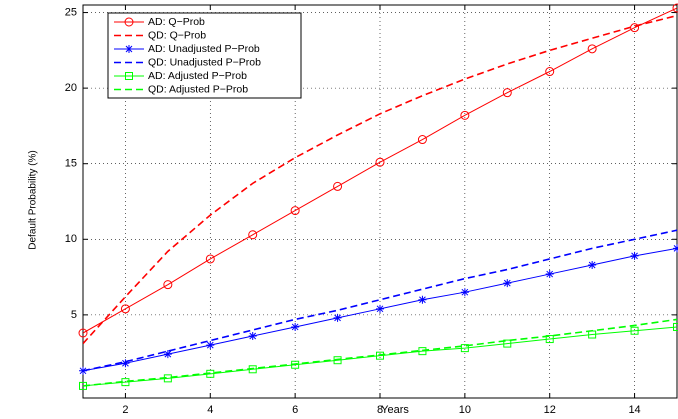 The height and width of the screenshot is (419, 678). What do you see at coordinates (204, 49) in the screenshot?
I see `legend-label: AD: Unadjusted P−Prob` at bounding box center [204, 49].